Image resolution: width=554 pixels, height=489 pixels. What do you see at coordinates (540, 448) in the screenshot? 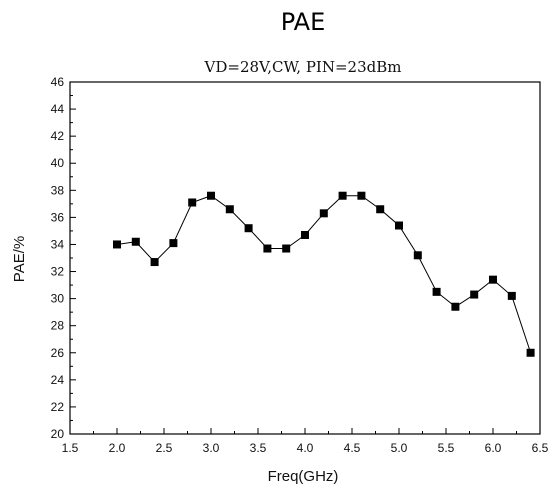
I see `x-tick-label: 6.5` at bounding box center [540, 448].